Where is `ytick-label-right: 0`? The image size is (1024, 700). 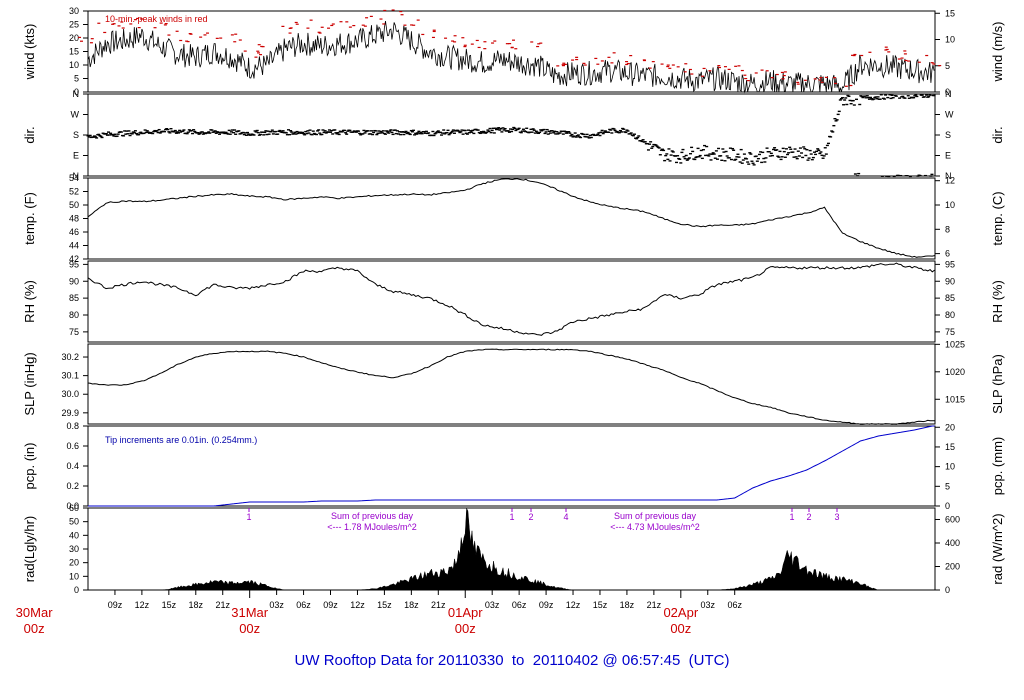 ytick-label-right: 0 is located at coordinates (947, 590).